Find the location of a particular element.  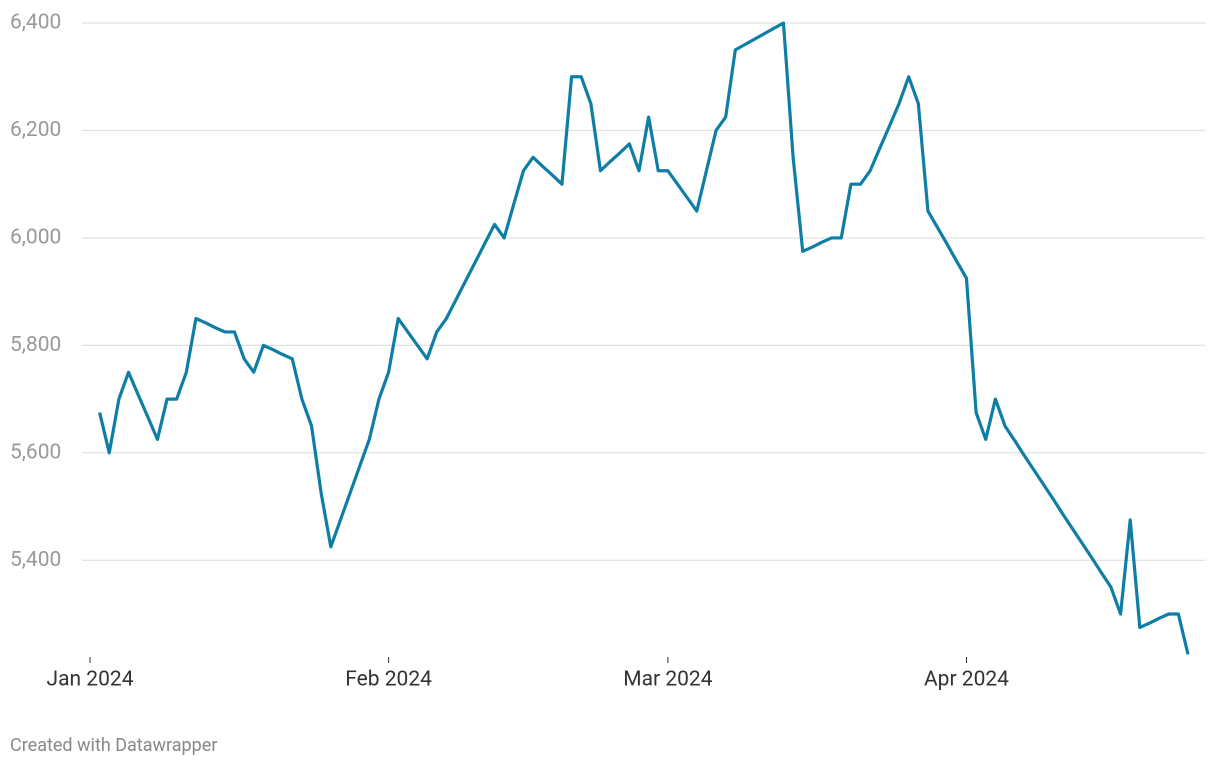

x-tick-label: Apr 2024 is located at coordinates (966, 680).